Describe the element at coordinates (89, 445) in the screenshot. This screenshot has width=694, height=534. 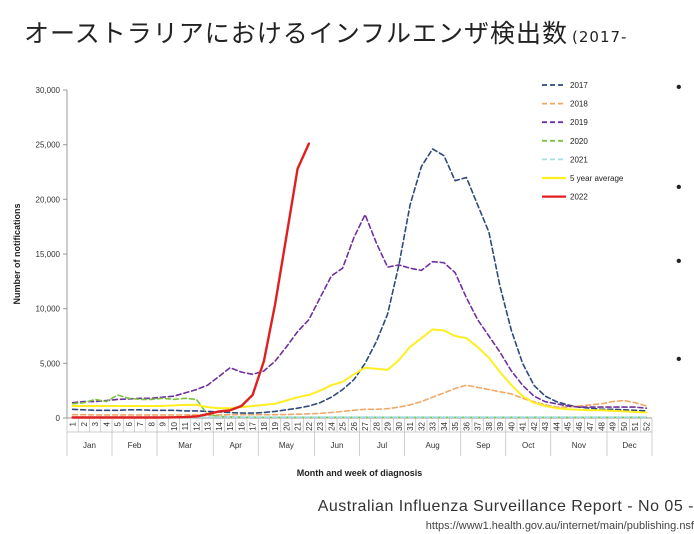
I see `month-label: Jan` at that location.